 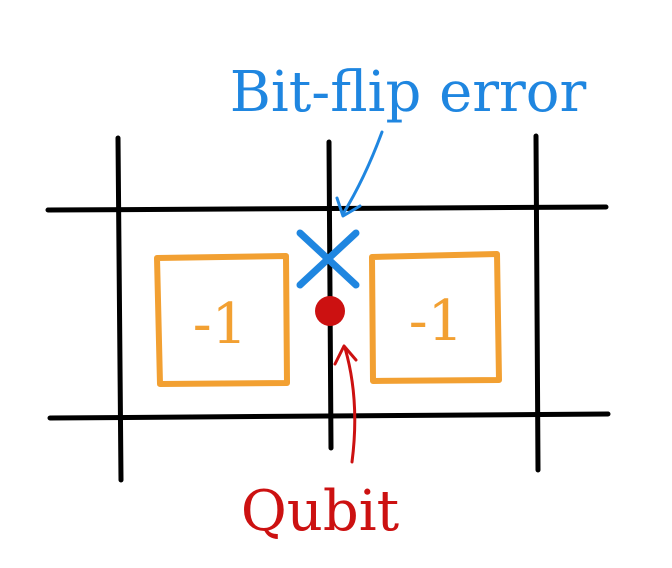 I want to click on error-label: Bit-flip error, so click(x=408, y=92).